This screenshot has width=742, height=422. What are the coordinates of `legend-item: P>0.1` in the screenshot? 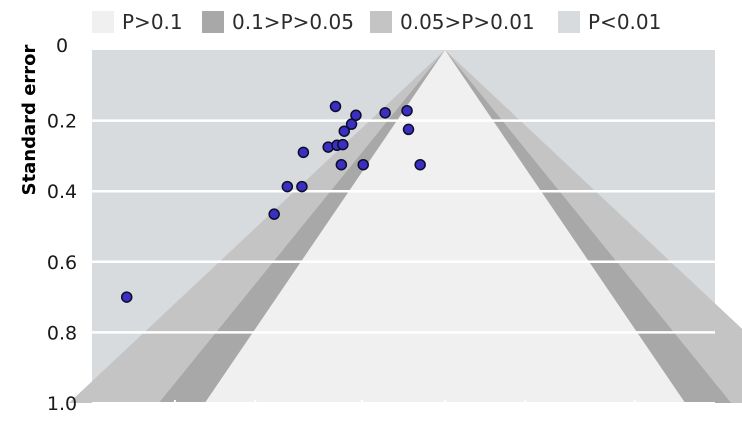 It's located at (137, 22).